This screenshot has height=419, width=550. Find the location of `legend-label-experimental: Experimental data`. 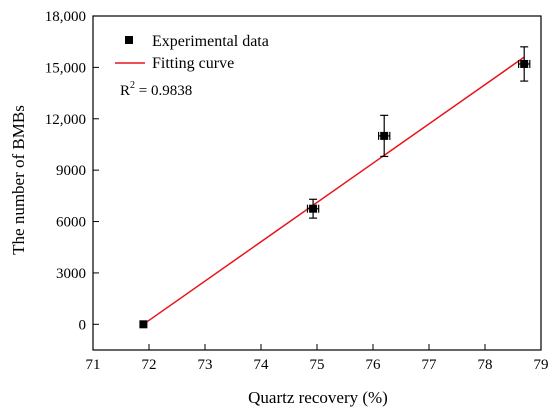

legend-label-experimental: Experimental data is located at coordinates (210, 41).